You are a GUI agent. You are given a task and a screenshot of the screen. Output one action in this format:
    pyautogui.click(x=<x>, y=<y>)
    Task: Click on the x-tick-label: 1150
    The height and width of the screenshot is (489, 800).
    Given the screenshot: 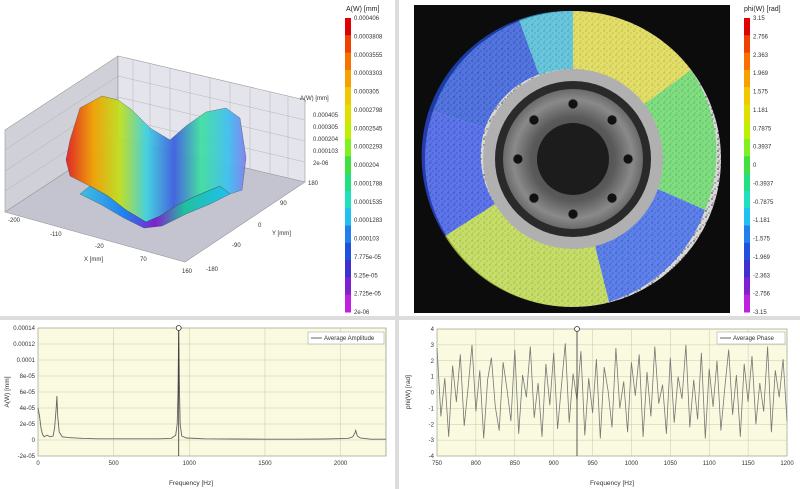 What is the action you would take?
    pyautogui.click(x=749, y=464)
    